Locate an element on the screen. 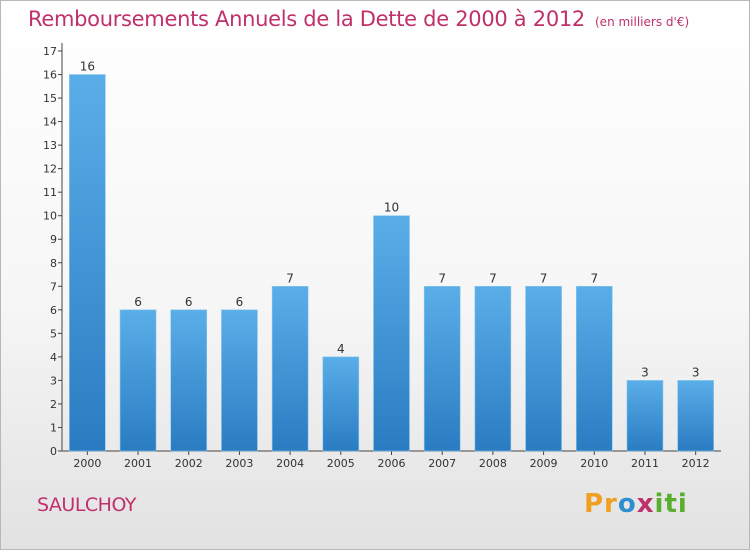 This screenshot has height=550, width=750. y-tick-label: 17 is located at coordinates (50, 51).